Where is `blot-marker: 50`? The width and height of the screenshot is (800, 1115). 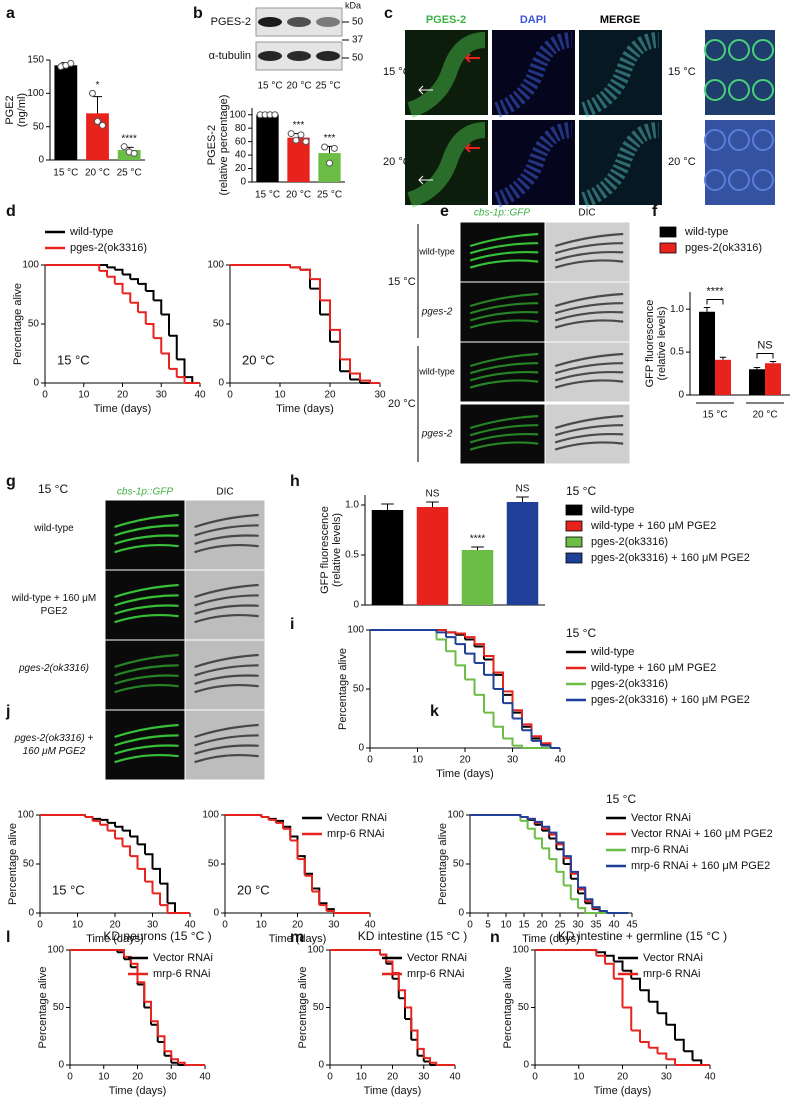 blot-marker: 50 is located at coordinates (358, 58).